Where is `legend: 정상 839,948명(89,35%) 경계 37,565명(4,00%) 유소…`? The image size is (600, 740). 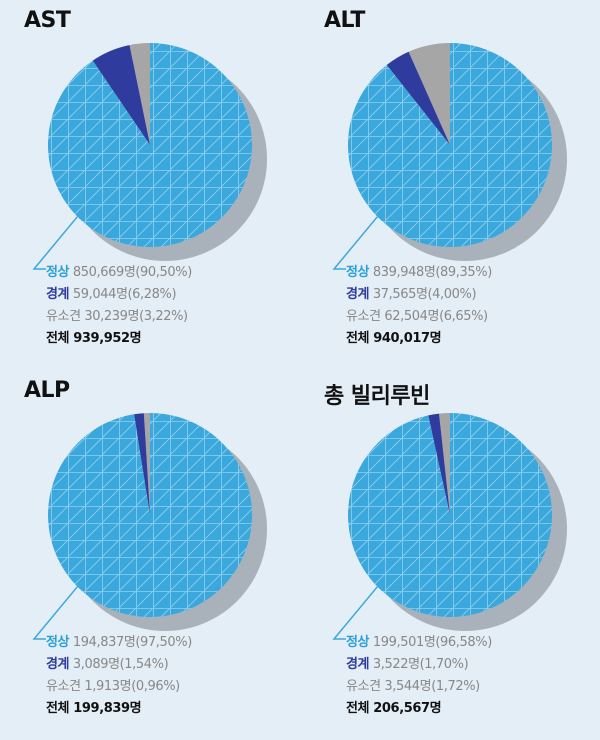 legend: 정상 839,948명(89,35%) 경계 37,565명(4,00%) 유소… is located at coordinates (419, 306).